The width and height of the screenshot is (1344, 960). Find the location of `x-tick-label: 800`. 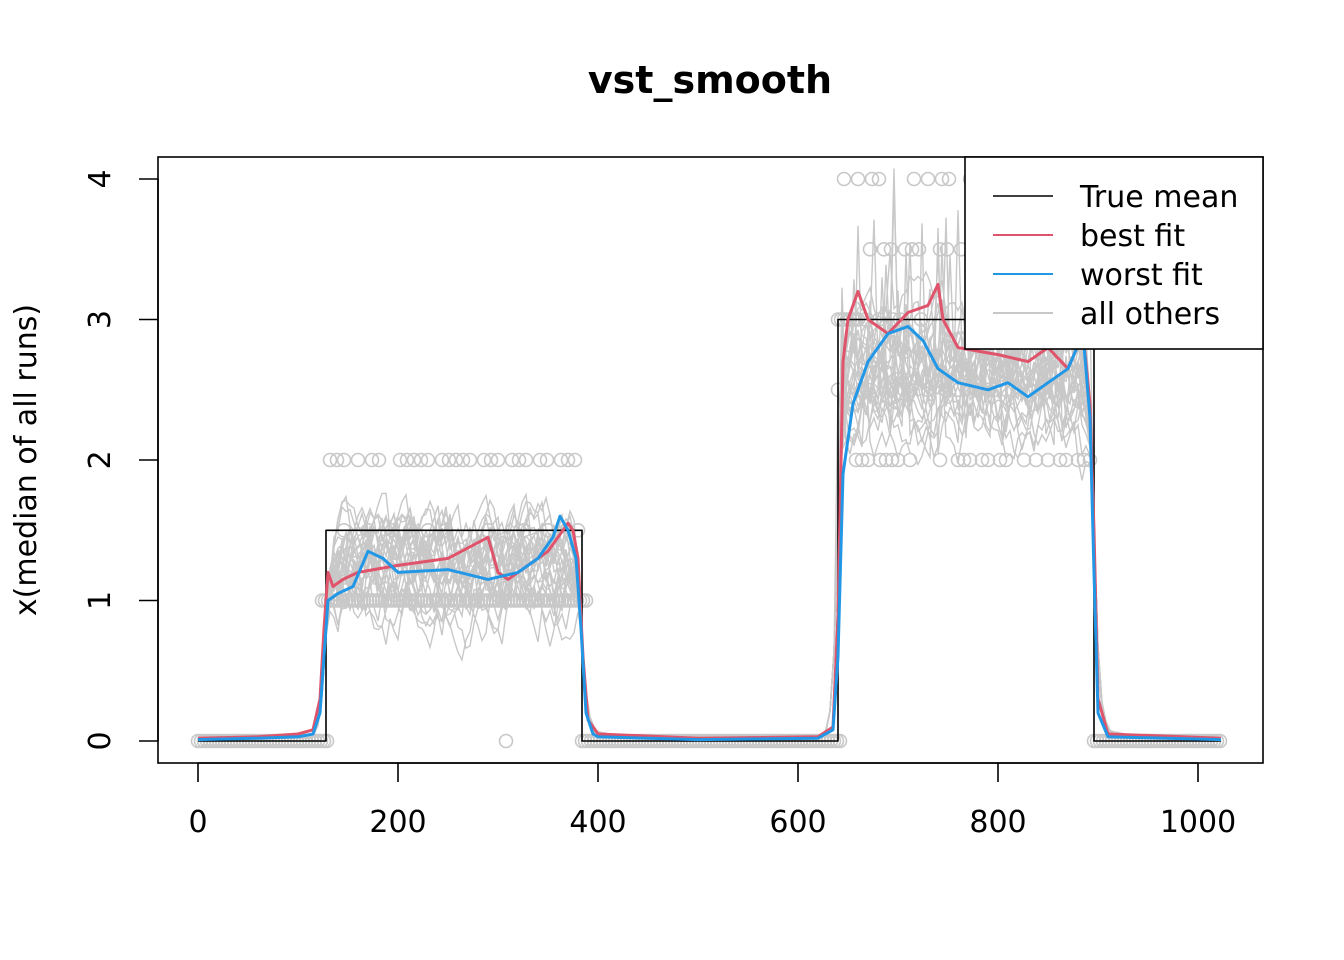

x-tick-label: 800 is located at coordinates (997, 822).